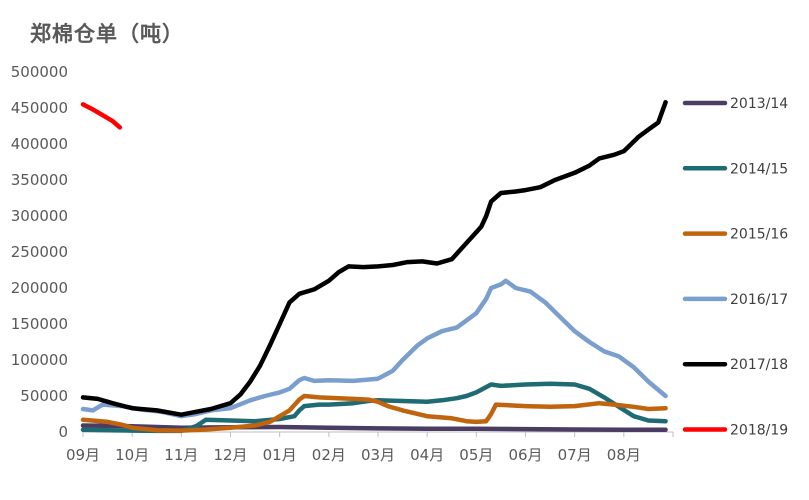 This screenshot has height=500, width=809. What do you see at coordinates (39, 288) in the screenshot?
I see `y-tick-label: 200000` at bounding box center [39, 288].